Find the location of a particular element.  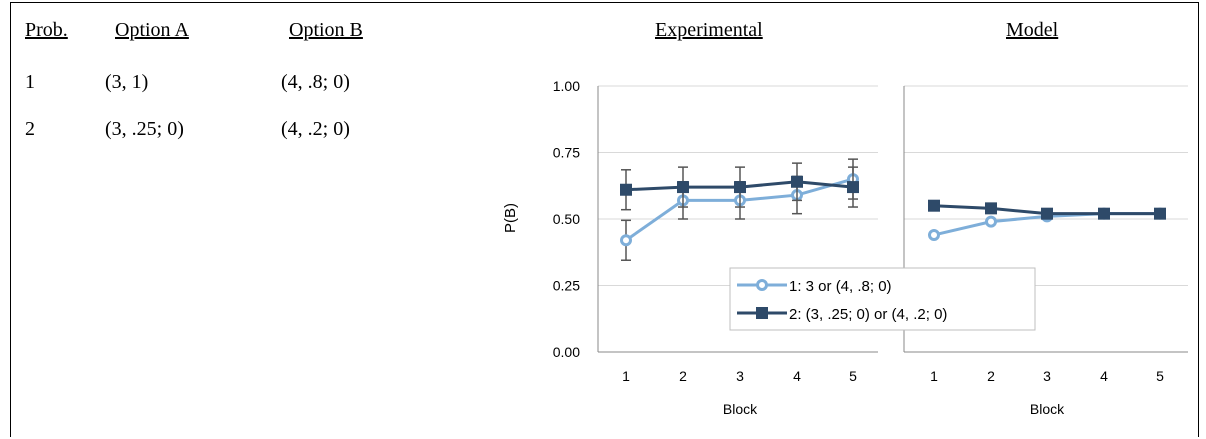

row-1-prob: 1 is located at coordinates (30, 82).